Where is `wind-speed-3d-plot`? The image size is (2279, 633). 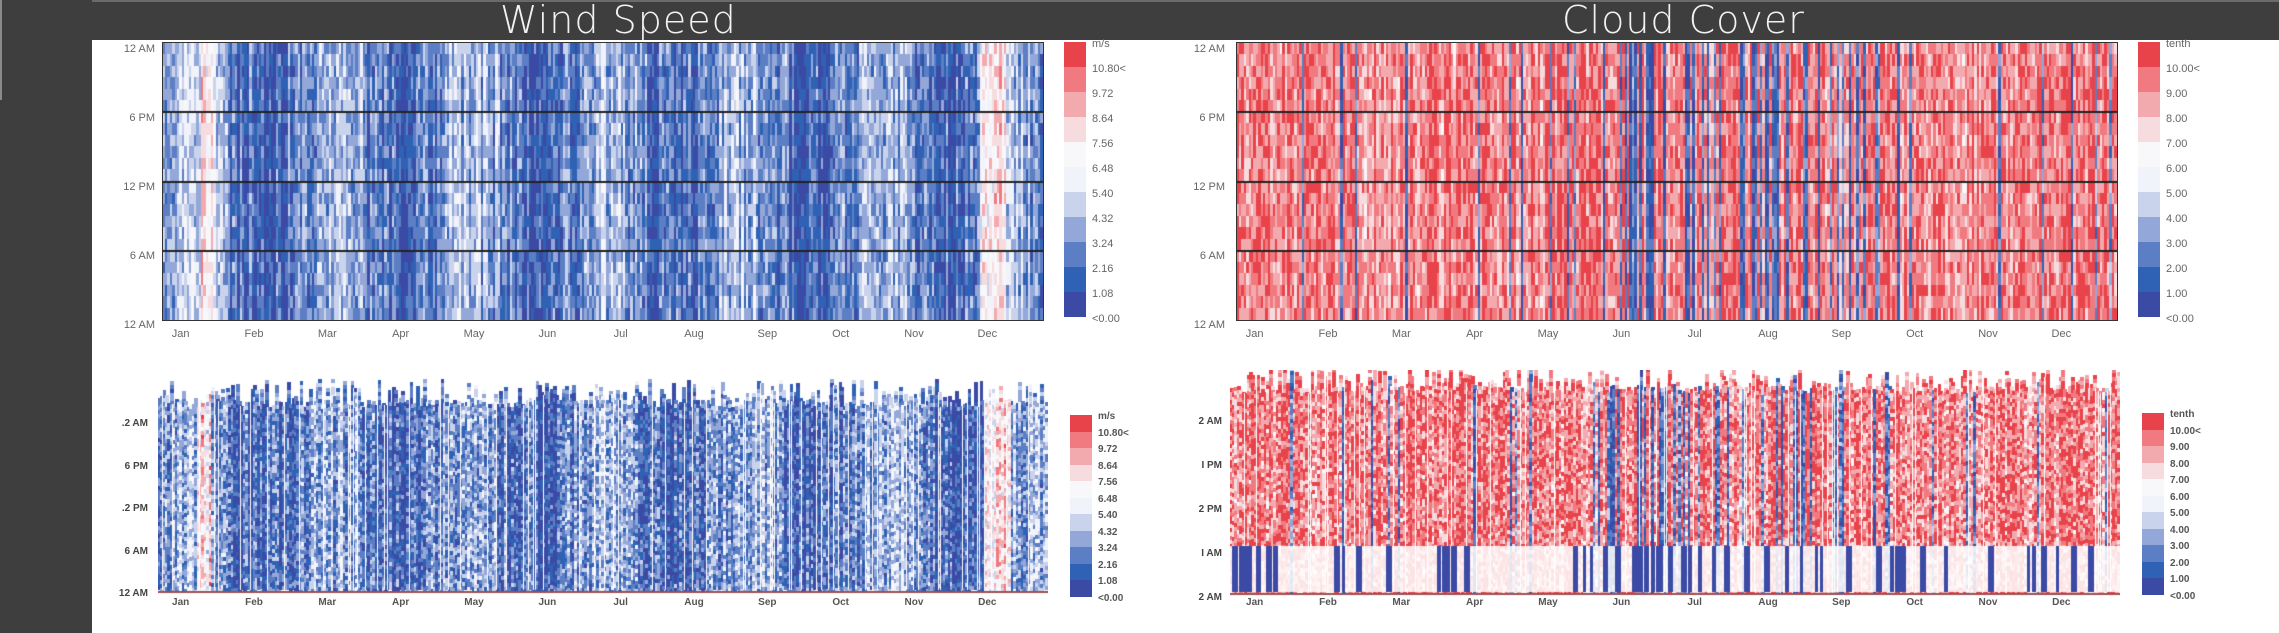
wind-speed-3d-plot is located at coordinates (603, 481).